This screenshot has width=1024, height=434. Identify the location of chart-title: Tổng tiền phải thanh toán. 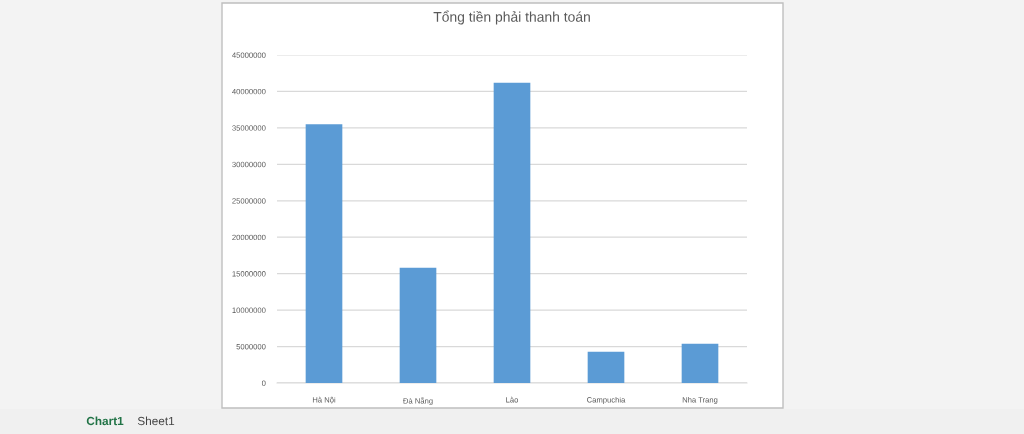
(511, 17).